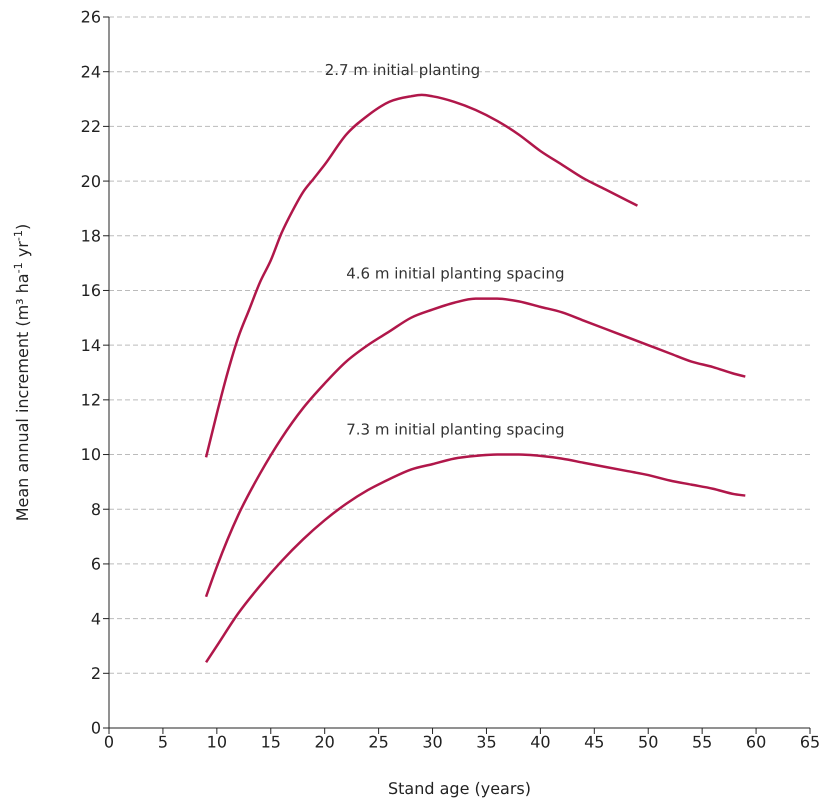 The height and width of the screenshot is (806, 830). What do you see at coordinates (95, 618) in the screenshot?
I see `y-tick-label: 4` at bounding box center [95, 618].